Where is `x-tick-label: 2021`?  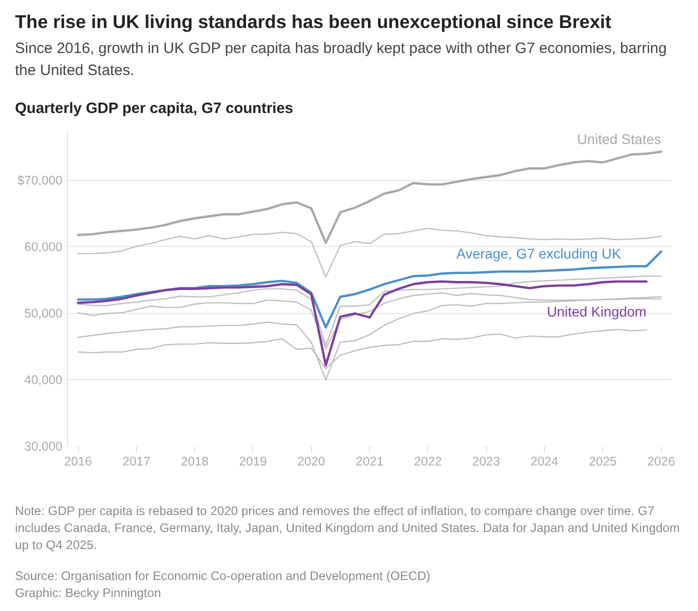 x-tick-label: 2021 is located at coordinates (370, 461).